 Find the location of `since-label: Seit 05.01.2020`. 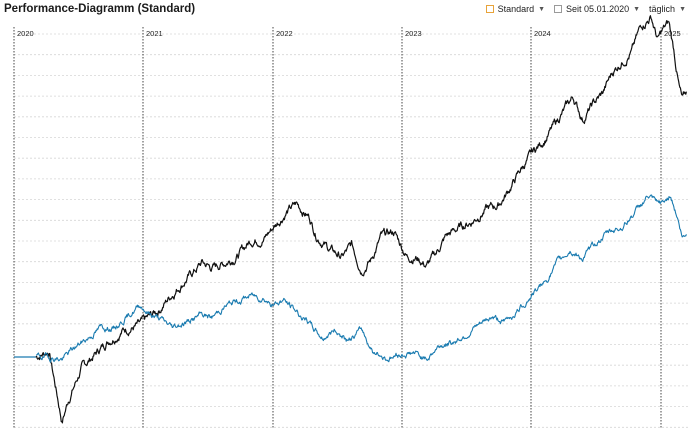

since-label: Seit 05.01.2020 is located at coordinates (598, 9).